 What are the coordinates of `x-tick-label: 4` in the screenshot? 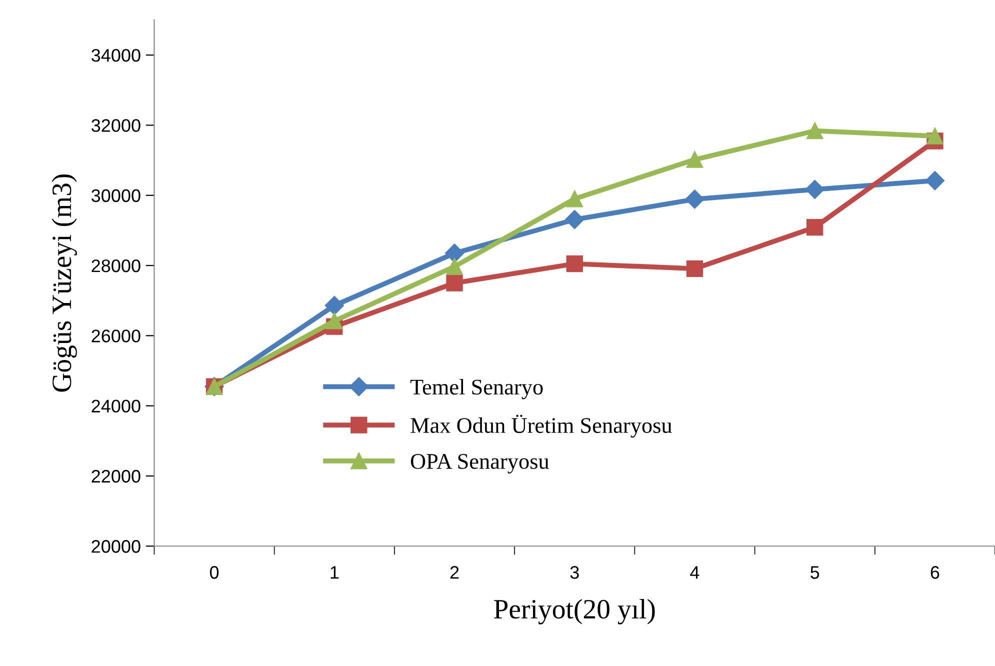 It's located at (695, 572).